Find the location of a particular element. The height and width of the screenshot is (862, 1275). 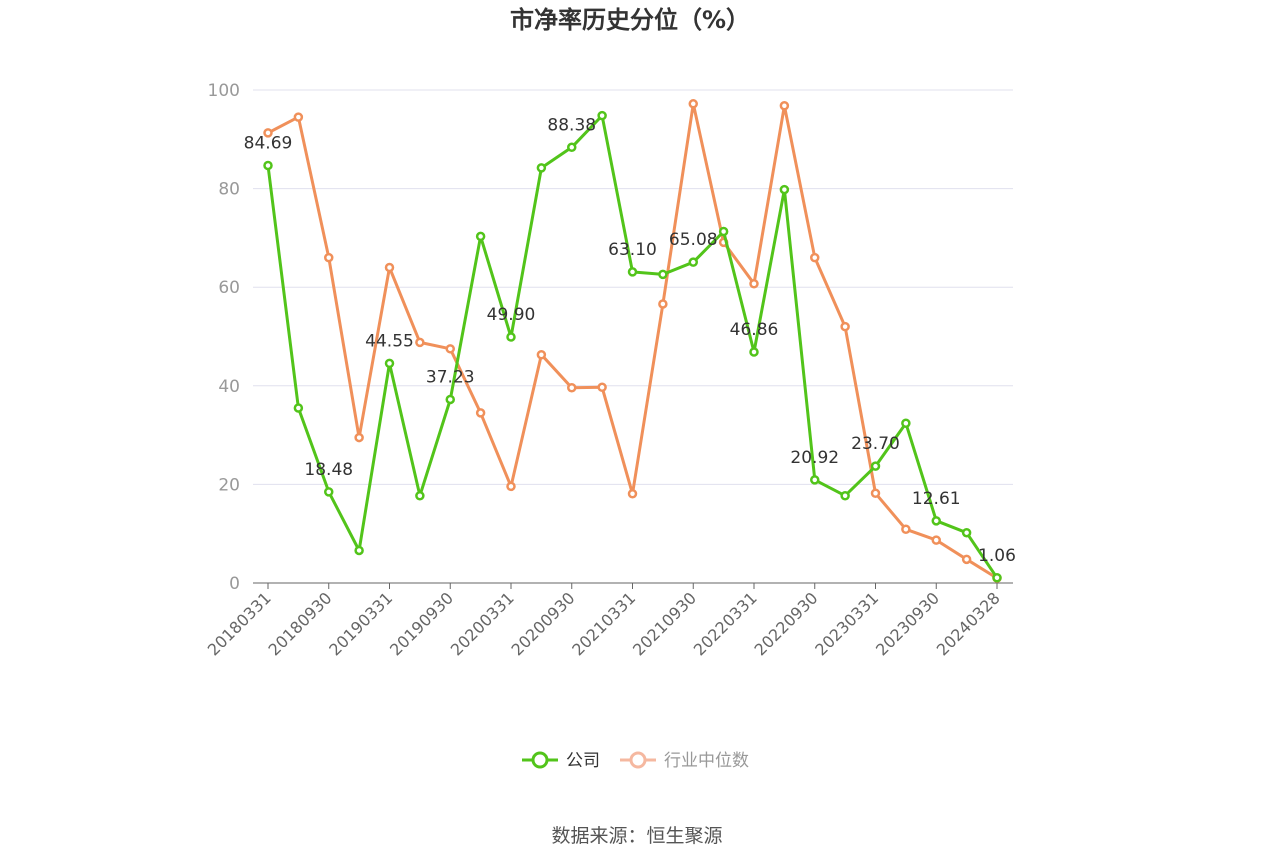

x-tick-label: 20240328 is located at coordinates (968, 623).